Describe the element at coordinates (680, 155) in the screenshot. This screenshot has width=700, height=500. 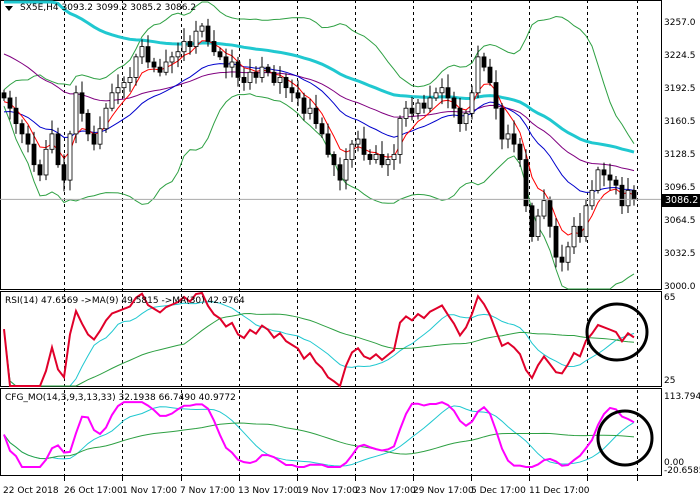
I see `price-tick: 3128.5` at that location.